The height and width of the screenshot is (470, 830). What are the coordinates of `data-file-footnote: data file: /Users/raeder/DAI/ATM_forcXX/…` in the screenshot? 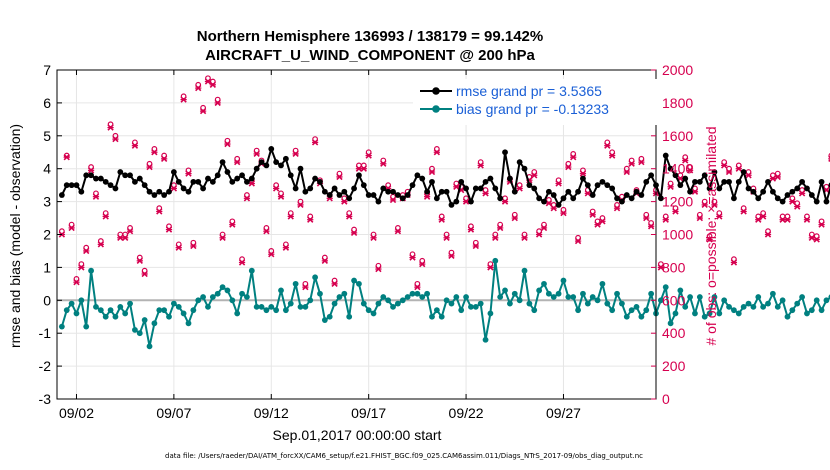 It's located at (404, 456).